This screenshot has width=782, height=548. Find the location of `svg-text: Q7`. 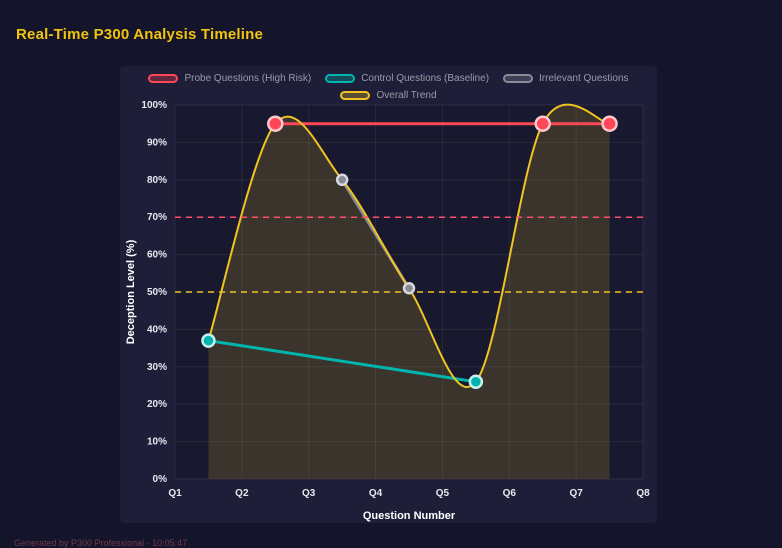

svg-text: Q7 is located at coordinates (576, 493).